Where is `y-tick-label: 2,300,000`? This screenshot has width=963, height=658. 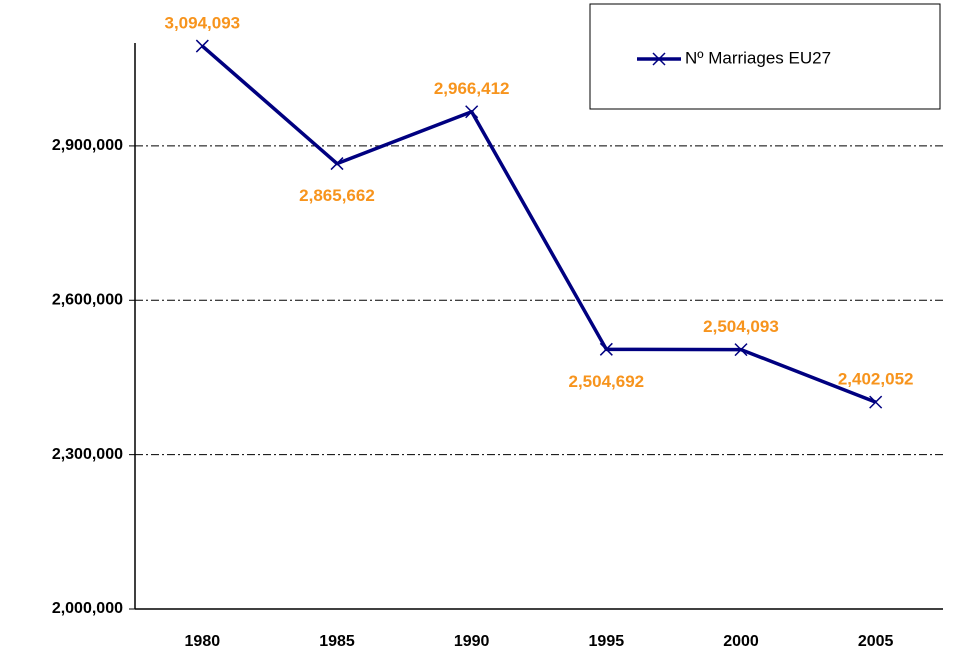
y-tick-label: 2,300,000 is located at coordinates (87, 454).